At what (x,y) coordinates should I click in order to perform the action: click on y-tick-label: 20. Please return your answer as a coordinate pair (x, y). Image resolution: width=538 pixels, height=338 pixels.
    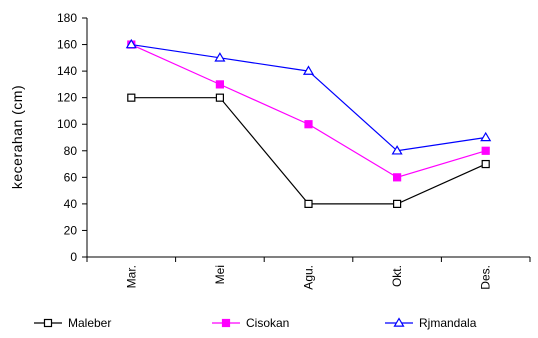
    Looking at the image, I should click on (71, 230).